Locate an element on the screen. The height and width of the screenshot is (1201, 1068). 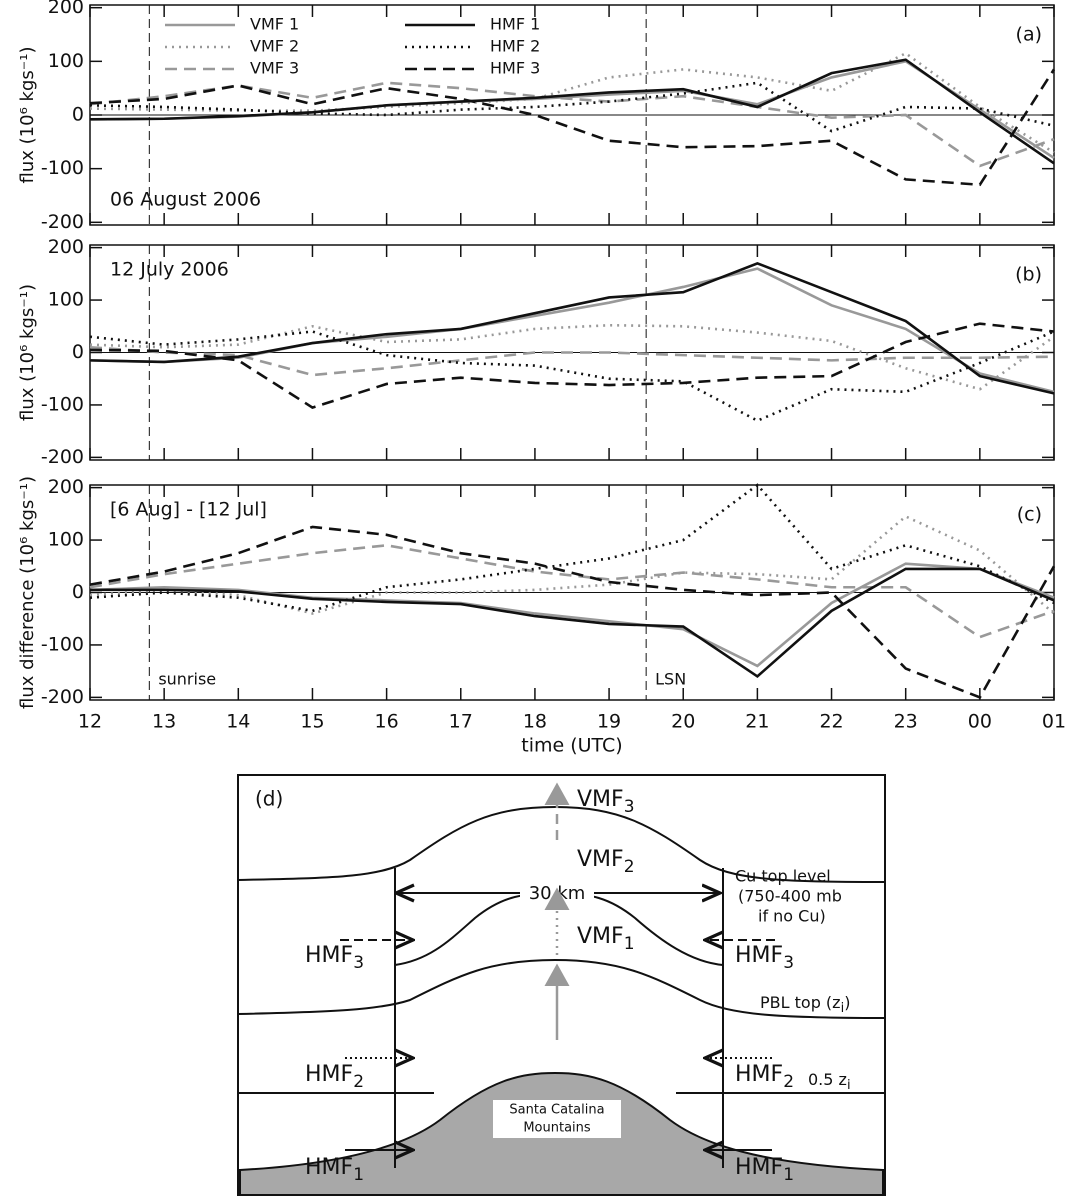
pbl-text: PBL top (z is located at coordinates (800, 1002).